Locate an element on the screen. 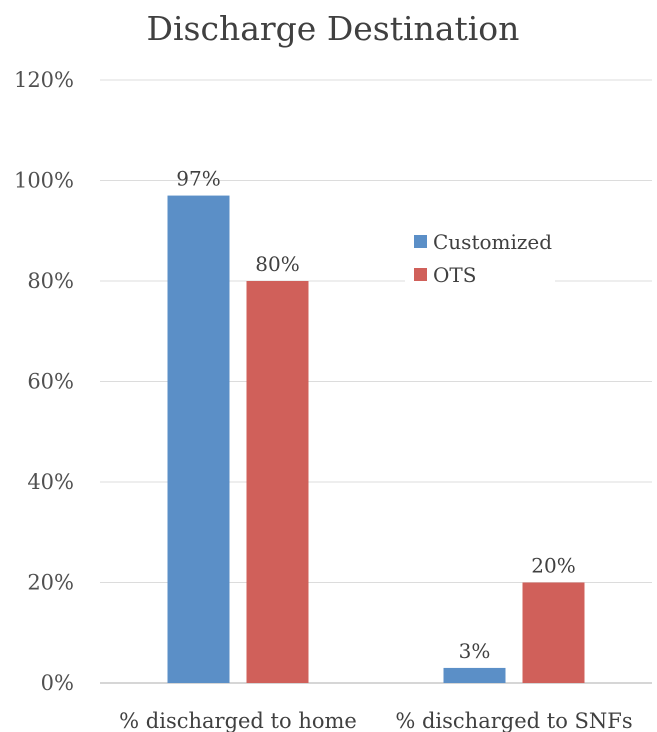 The height and width of the screenshot is (732, 657). data-label: 80% is located at coordinates (277, 264).